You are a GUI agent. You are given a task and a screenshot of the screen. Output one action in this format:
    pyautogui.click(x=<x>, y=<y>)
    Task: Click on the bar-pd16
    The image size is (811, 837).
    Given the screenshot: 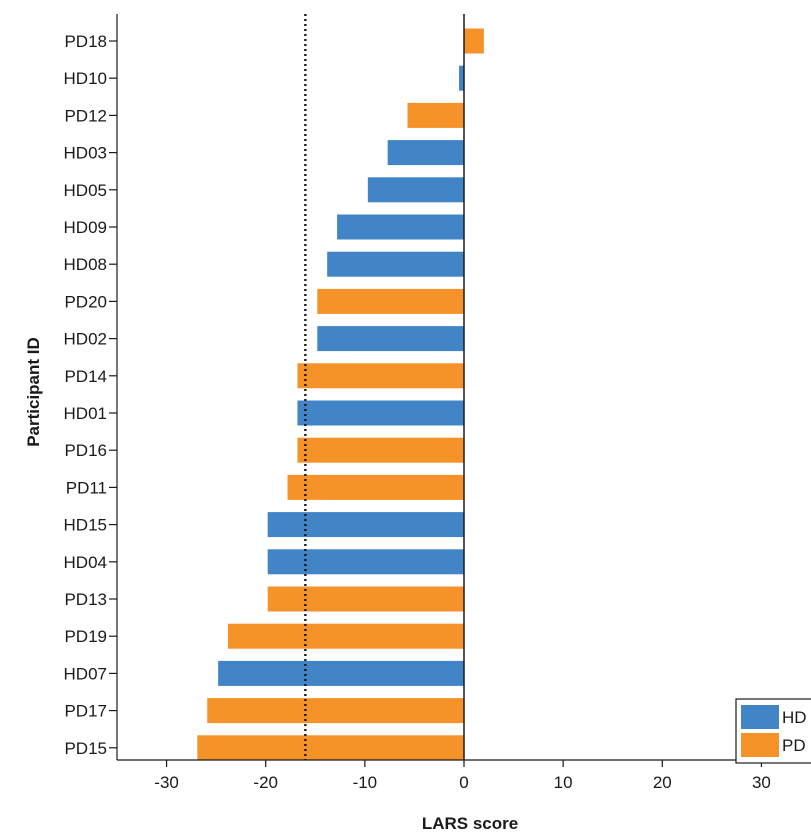 What is the action you would take?
    pyautogui.click(x=380, y=450)
    